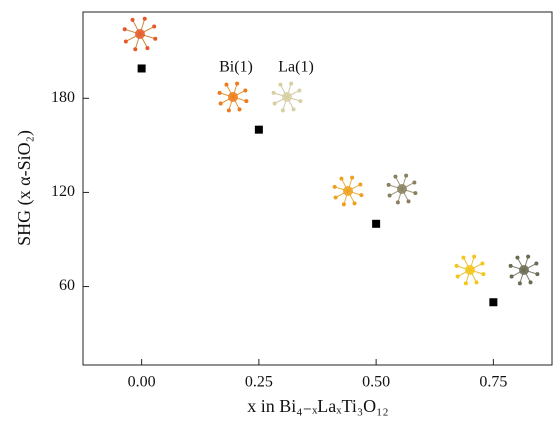 The height and width of the screenshot is (425, 554). What do you see at coordinates (259, 382) in the screenshot?
I see `x-tick-label: 0.25` at bounding box center [259, 382].